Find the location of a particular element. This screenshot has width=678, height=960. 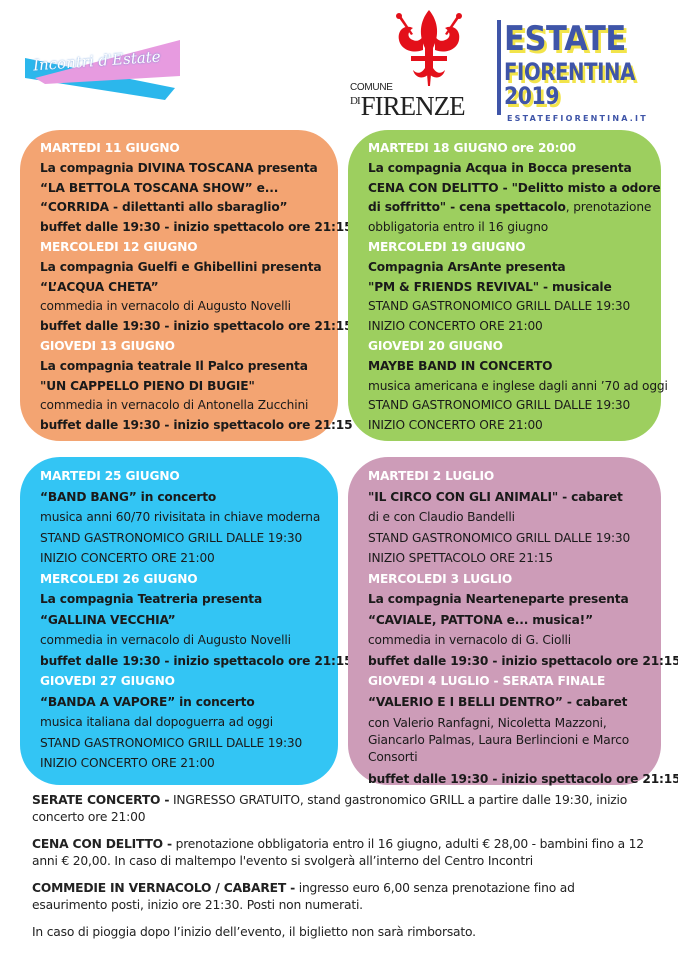

event-text: musica italiana dal dopoguerra ad oggi is located at coordinates (156, 722).